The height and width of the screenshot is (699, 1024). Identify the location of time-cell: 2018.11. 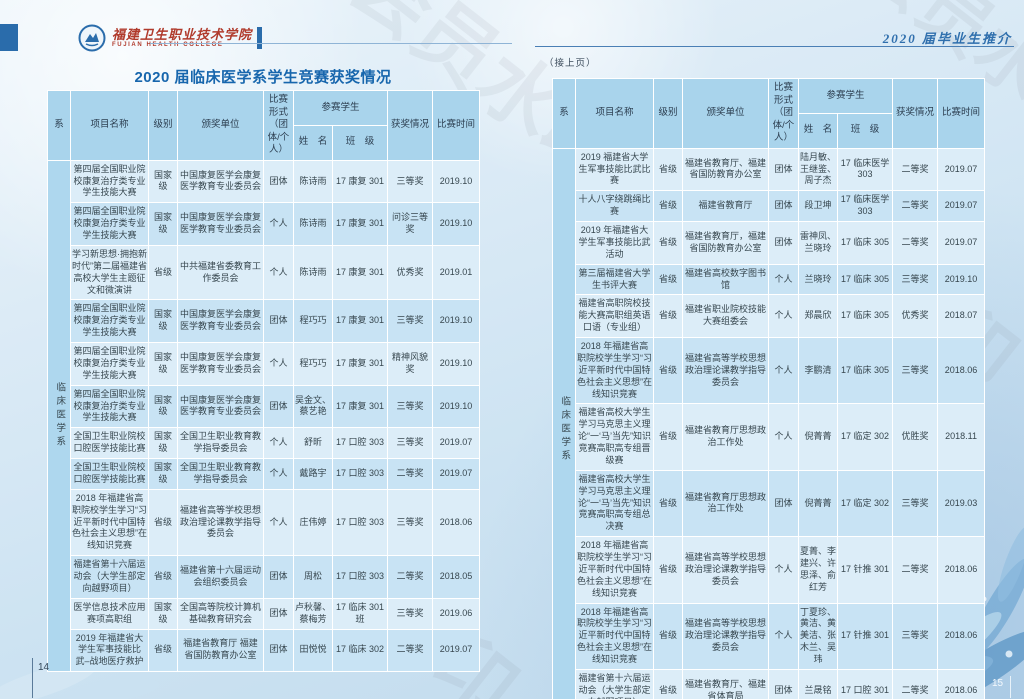
(961, 437).